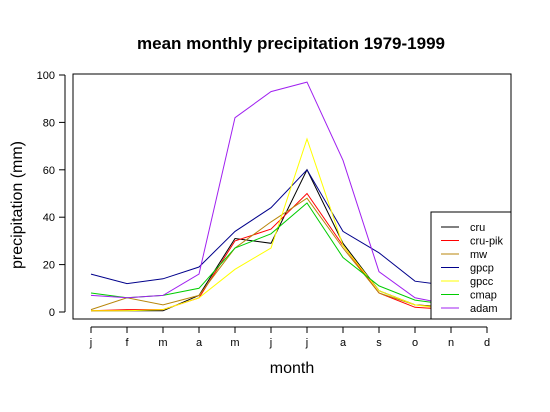 The width and height of the screenshot is (550, 412). Describe the element at coordinates (46, 76) in the screenshot. I see `y-tick-label: 100` at that location.